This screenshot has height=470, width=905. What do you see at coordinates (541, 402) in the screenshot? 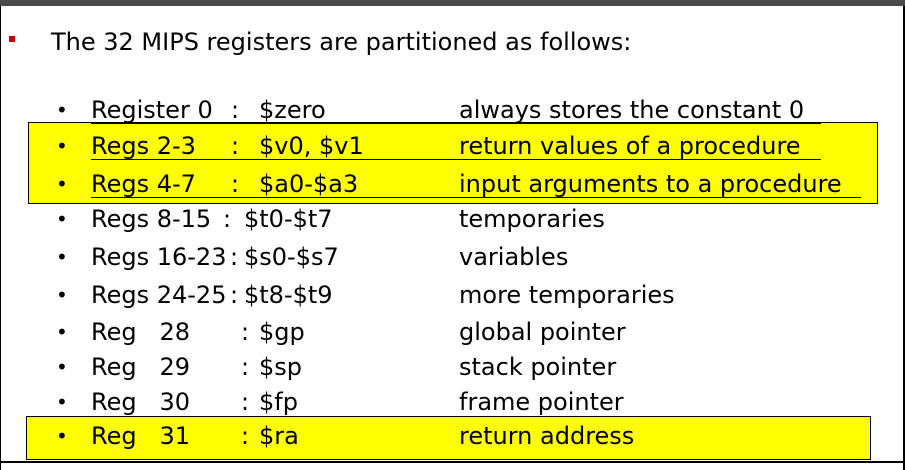
I see `register-description: frame pointer` at bounding box center [541, 402].